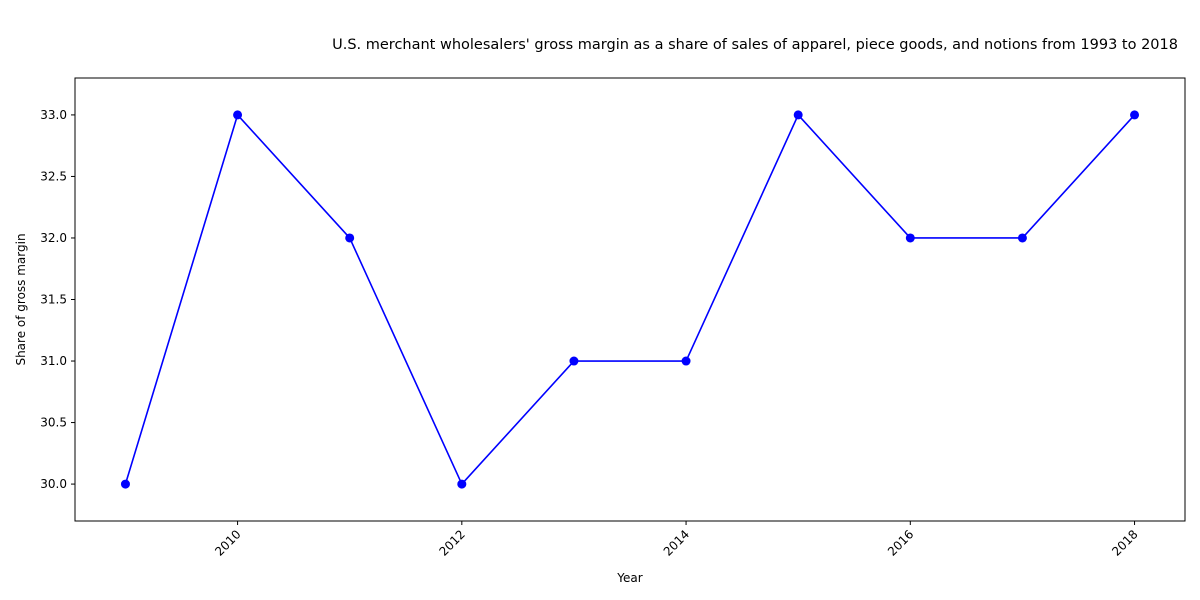 The width and height of the screenshot is (1200, 600). Describe the element at coordinates (227, 542) in the screenshot. I see `x-tick-label: 2010` at that location.